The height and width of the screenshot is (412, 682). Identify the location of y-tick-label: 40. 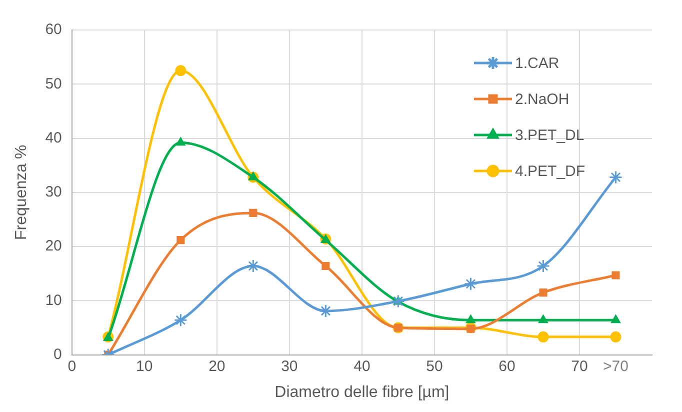
(53, 137).